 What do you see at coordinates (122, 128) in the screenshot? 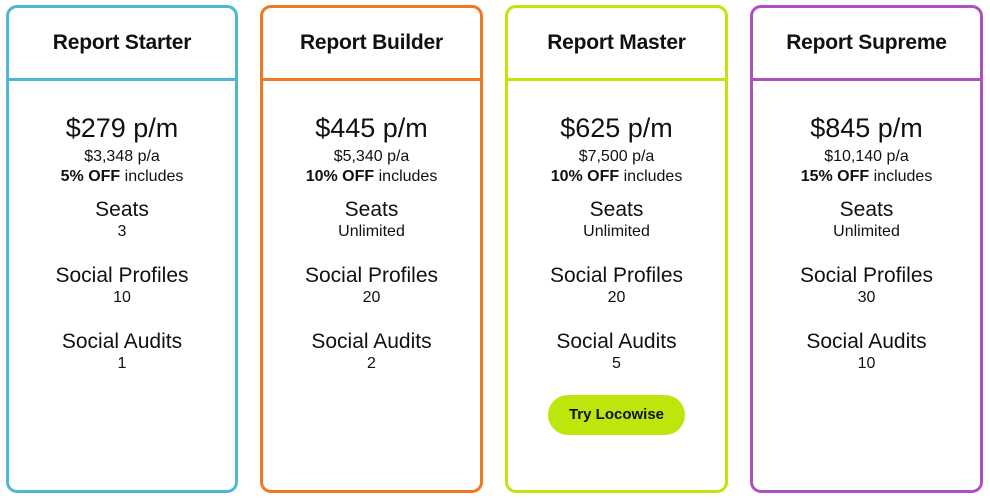
I see `monthly-price: $279 p/m` at bounding box center [122, 128].